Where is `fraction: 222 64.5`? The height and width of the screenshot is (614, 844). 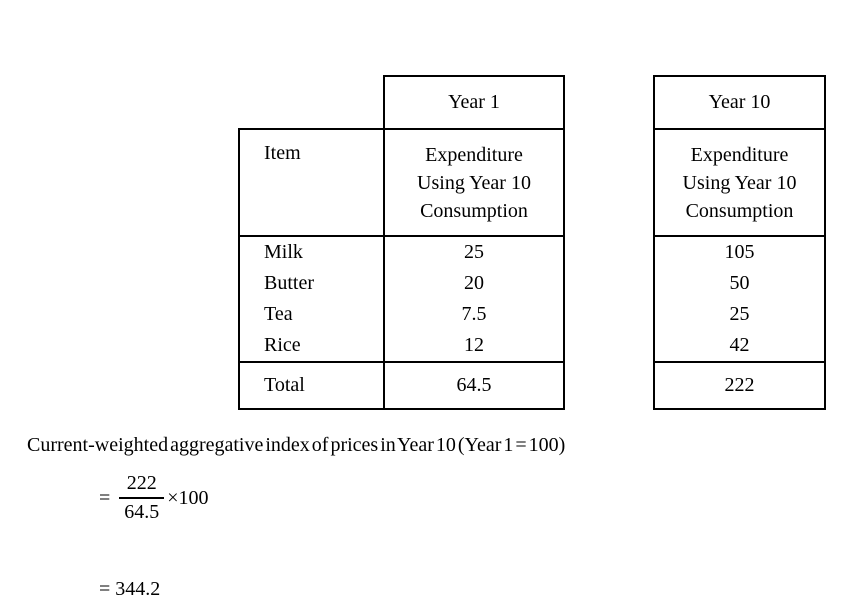 fraction: 222 64.5 is located at coordinates (142, 498).